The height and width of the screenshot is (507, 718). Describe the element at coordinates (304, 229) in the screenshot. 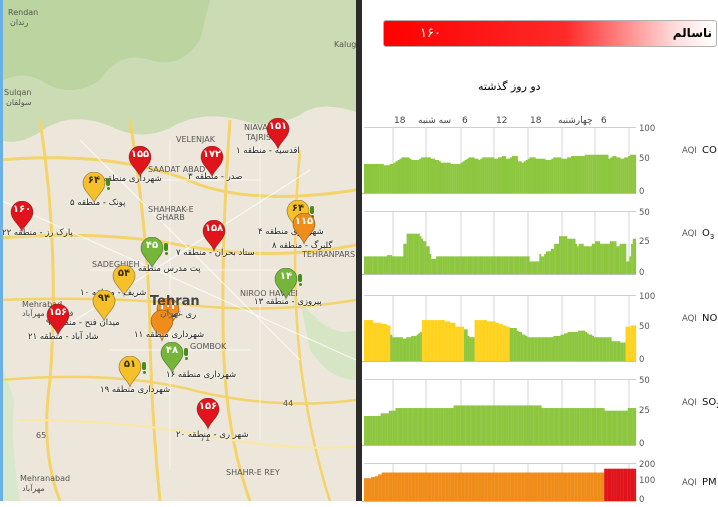

I see `station-pin-district-8: ۱۱۵` at that location.